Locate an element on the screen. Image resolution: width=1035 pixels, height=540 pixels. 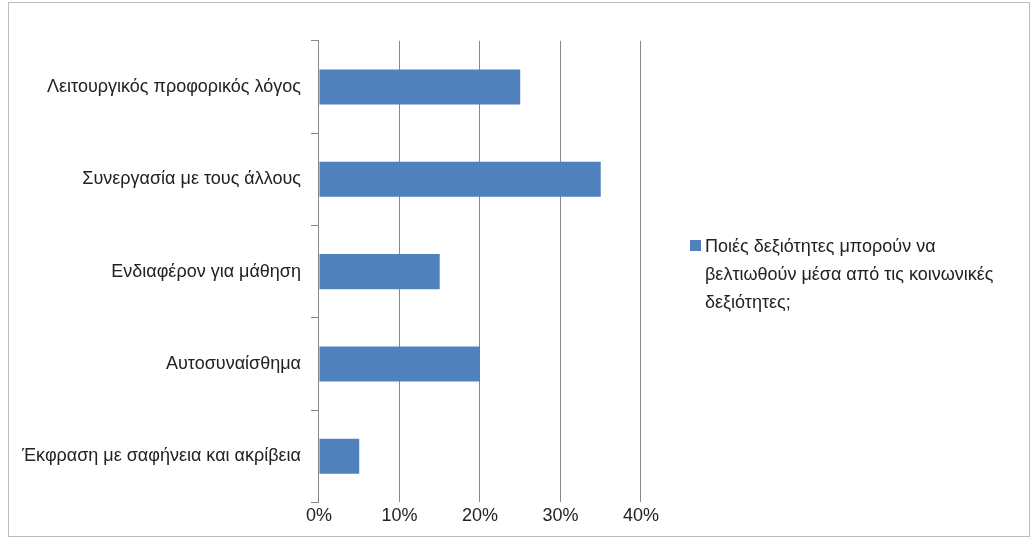
x-tick-label: 40% is located at coordinates (640, 515).